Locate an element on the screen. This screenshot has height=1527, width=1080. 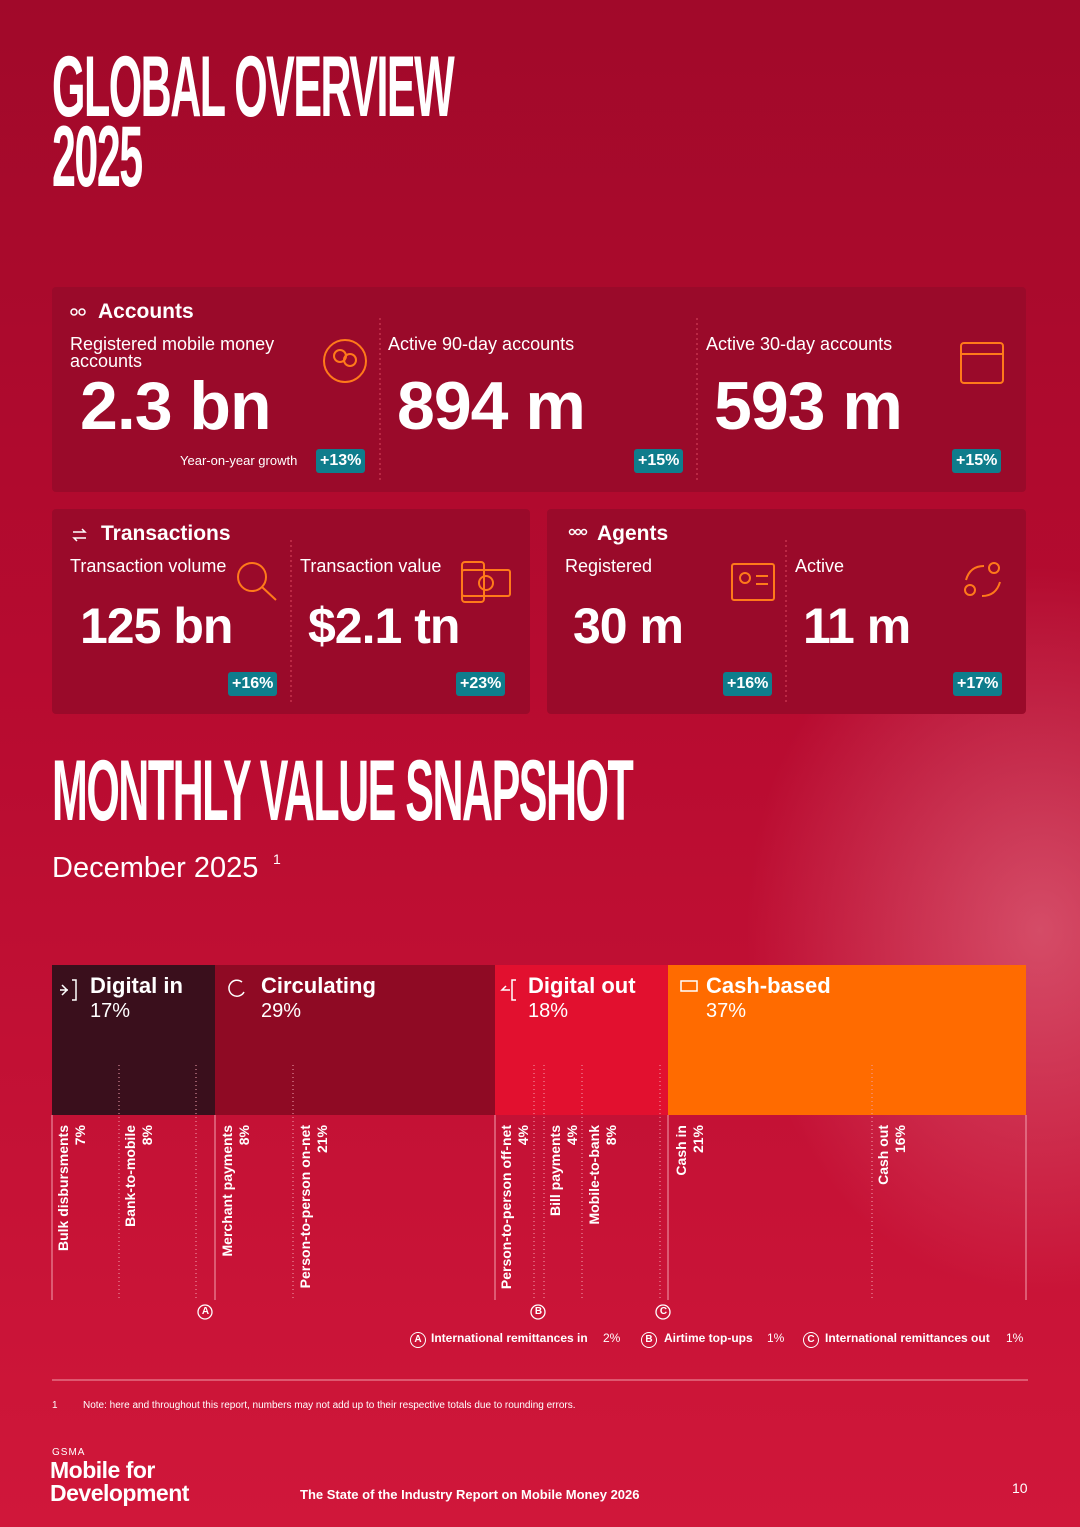
metric-value: 593 m is located at coordinates (808, 406).